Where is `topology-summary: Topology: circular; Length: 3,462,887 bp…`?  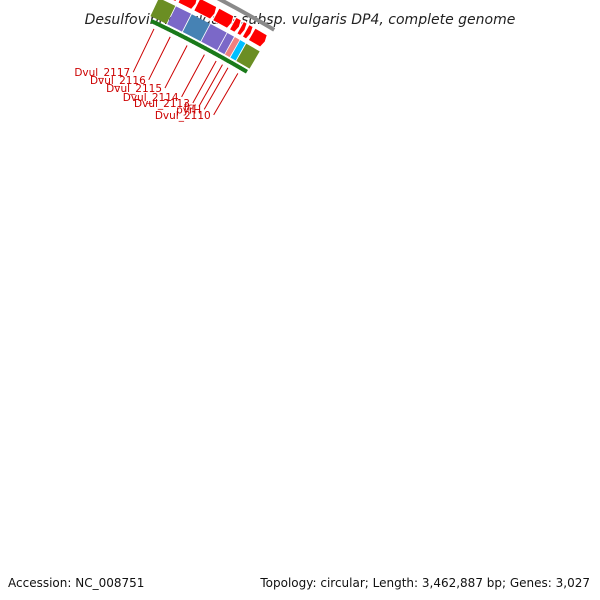 topology-summary: Topology: circular; Length: 3,462,887 bp… is located at coordinates (424, 583).